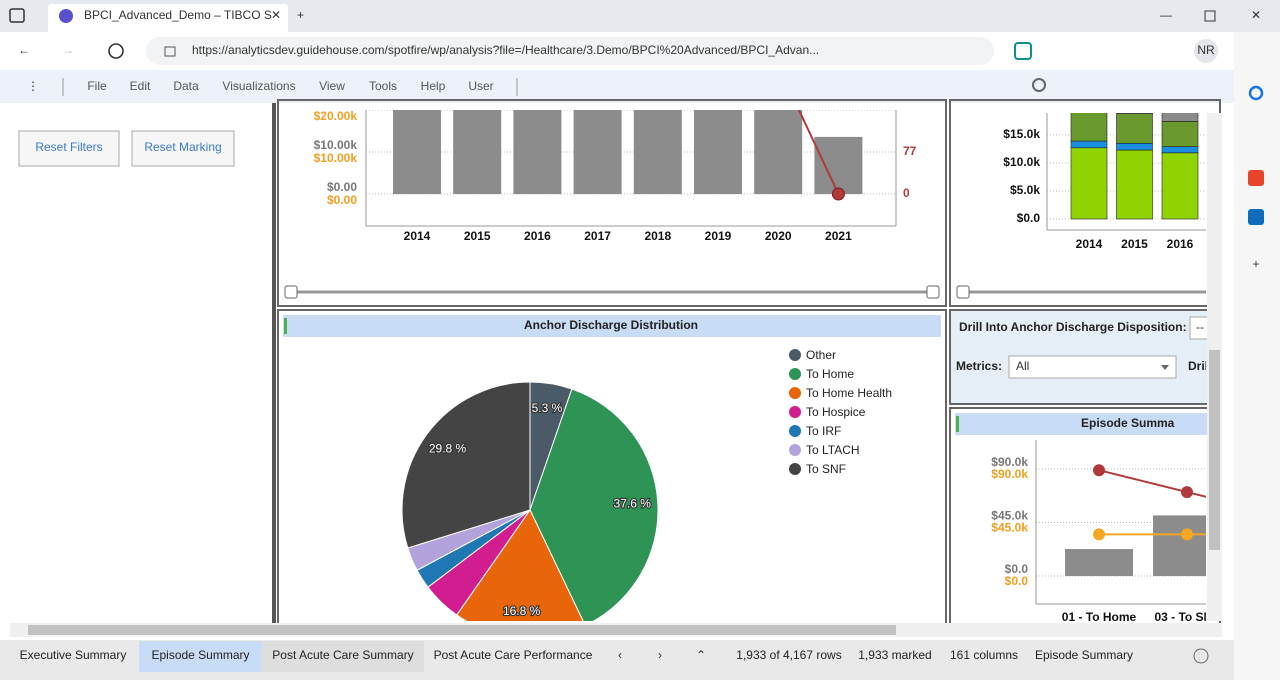 The image size is (1280, 685). Describe the element at coordinates (1023, 51) in the screenshot. I see `extension` at that location.